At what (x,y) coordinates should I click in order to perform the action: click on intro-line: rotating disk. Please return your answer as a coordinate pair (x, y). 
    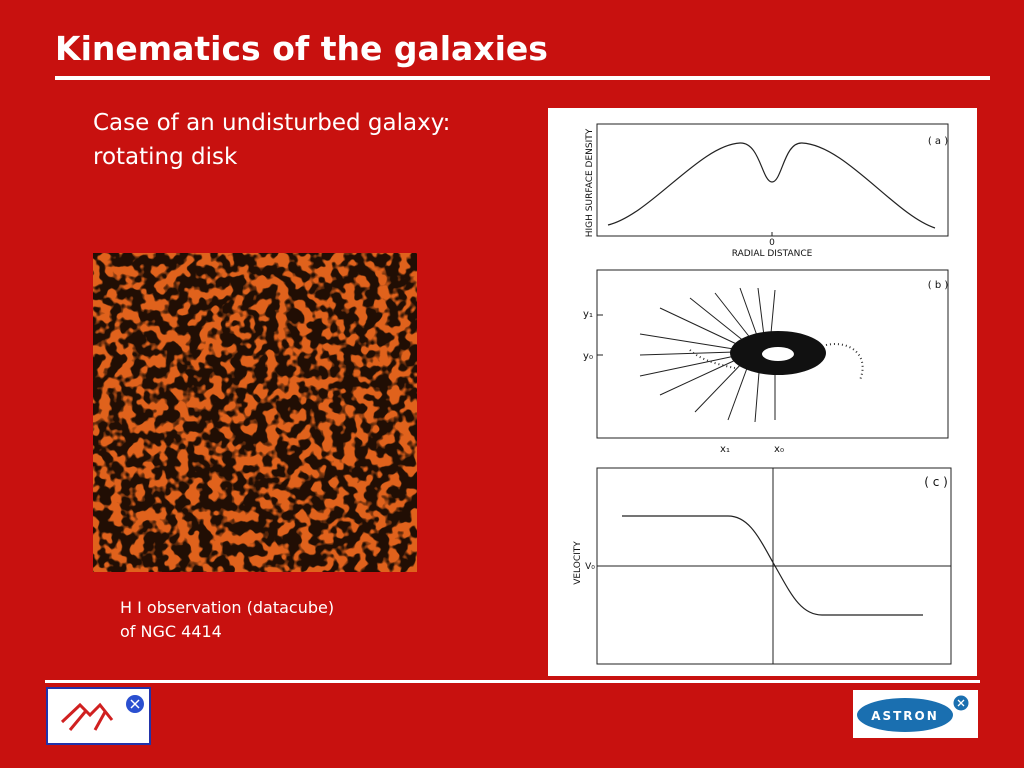
    Looking at the image, I should click on (165, 157).